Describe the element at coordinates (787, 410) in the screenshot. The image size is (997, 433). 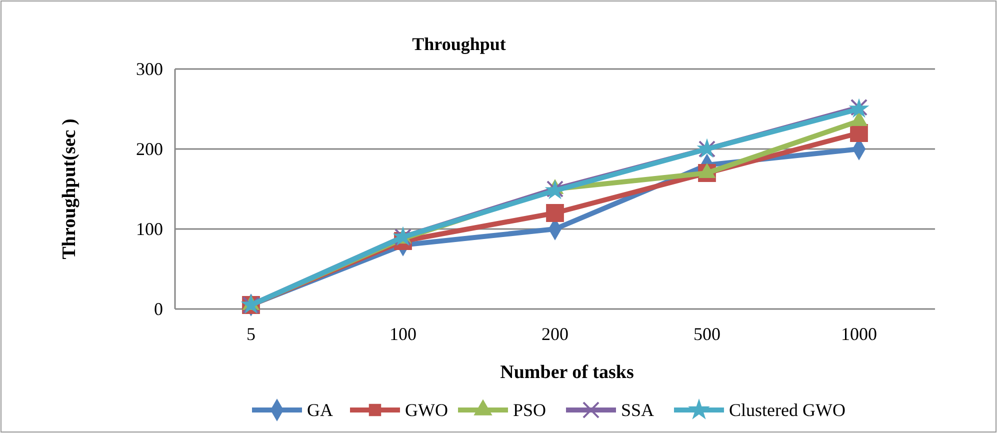
I see `legend-label: Clustered GWO` at that location.